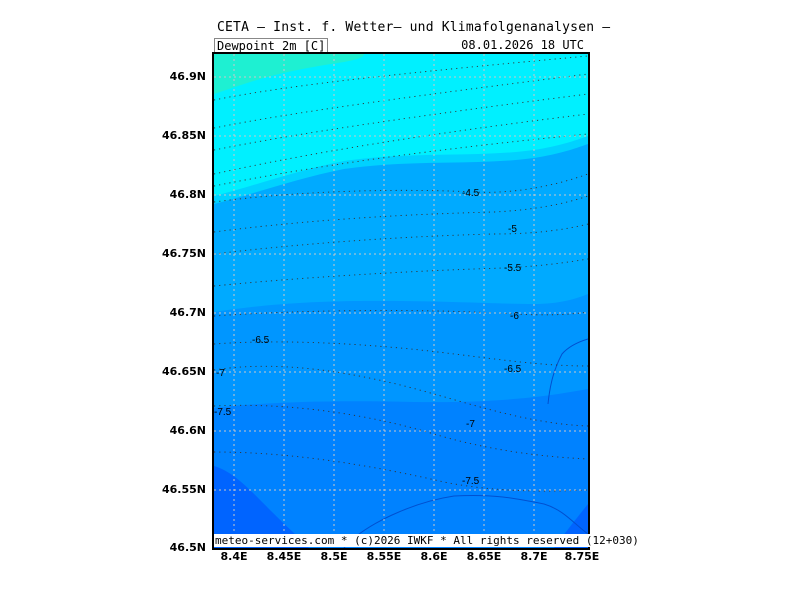 The height and width of the screenshot is (600, 800). Describe the element at coordinates (334, 556) in the screenshot. I see `x-tick-label: 8.5E` at that location.